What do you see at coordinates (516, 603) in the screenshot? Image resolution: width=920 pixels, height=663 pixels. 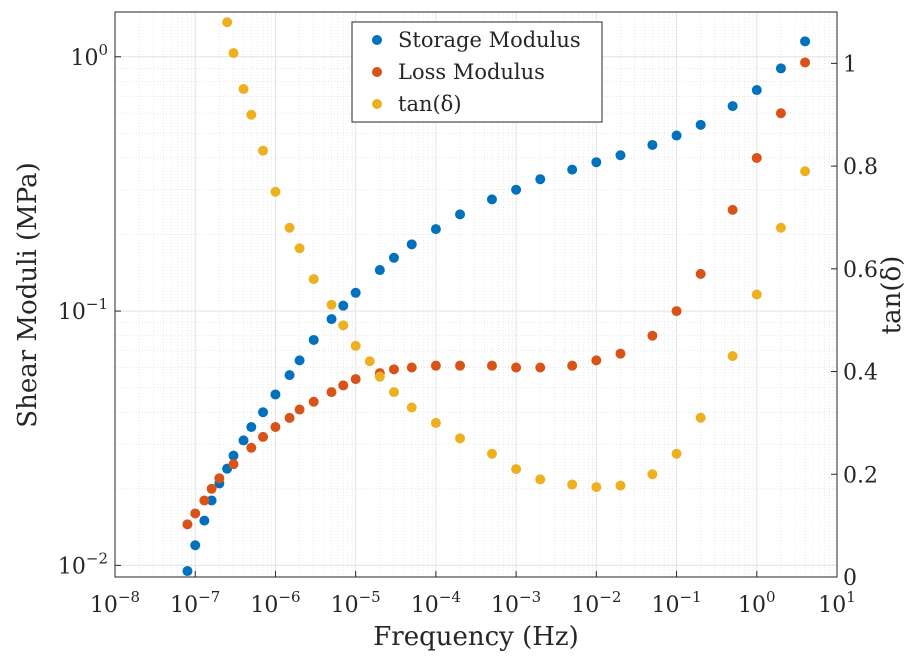 I see `x-tick-label: 10⁻³` at bounding box center [516, 603].